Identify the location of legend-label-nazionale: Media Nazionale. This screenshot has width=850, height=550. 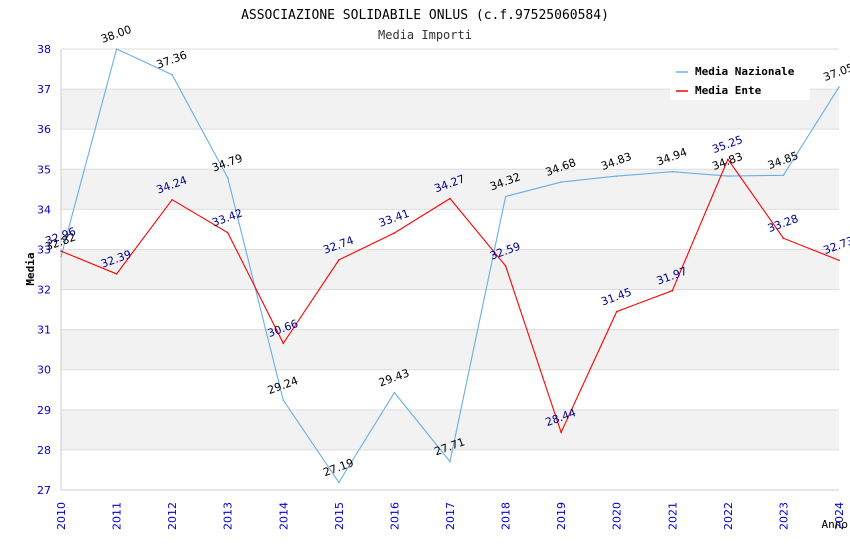
(745, 71).